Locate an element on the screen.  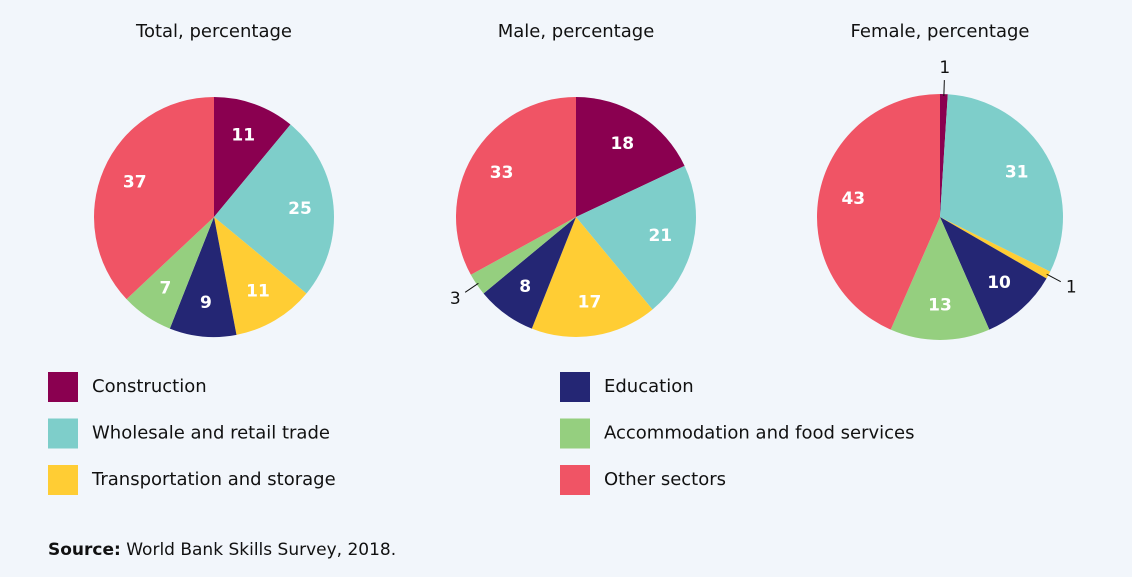
legend-label: Construction is located at coordinates (149, 386).